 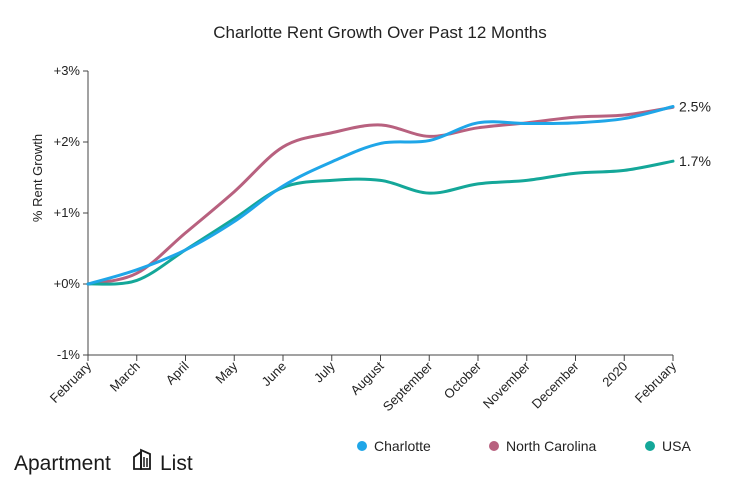 I want to click on x-tick-label: April, so click(x=177, y=372).